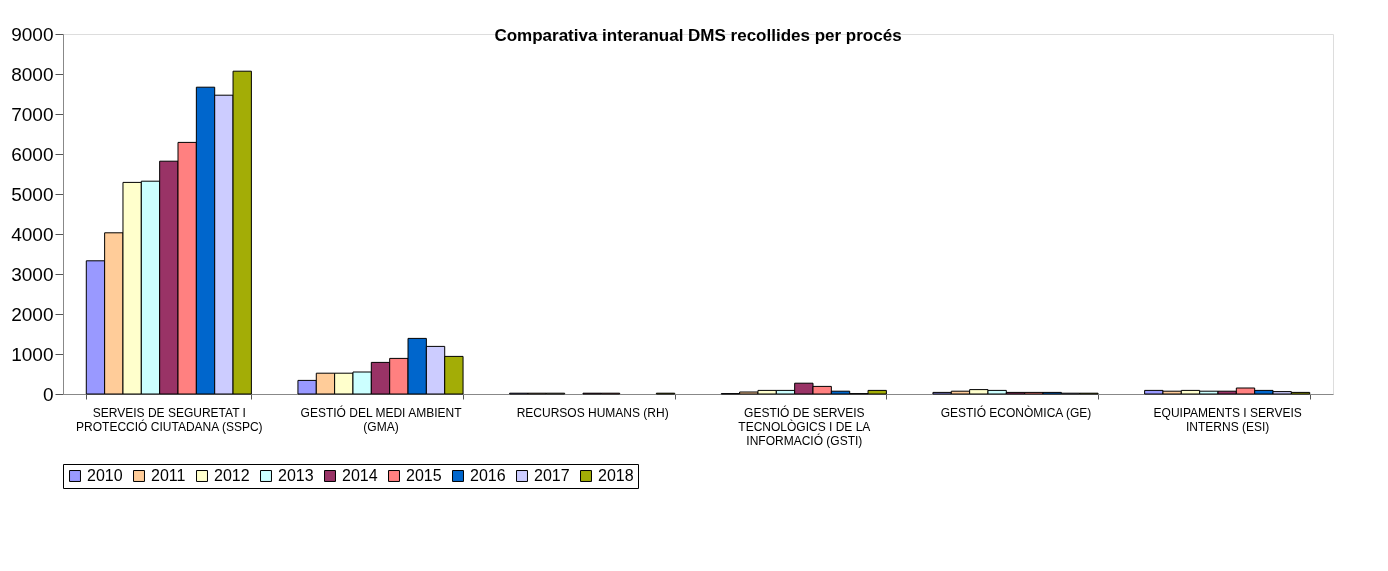 The width and height of the screenshot is (1388, 571). Describe the element at coordinates (32, 354) in the screenshot. I see `y-tick-label: 1000` at that location.